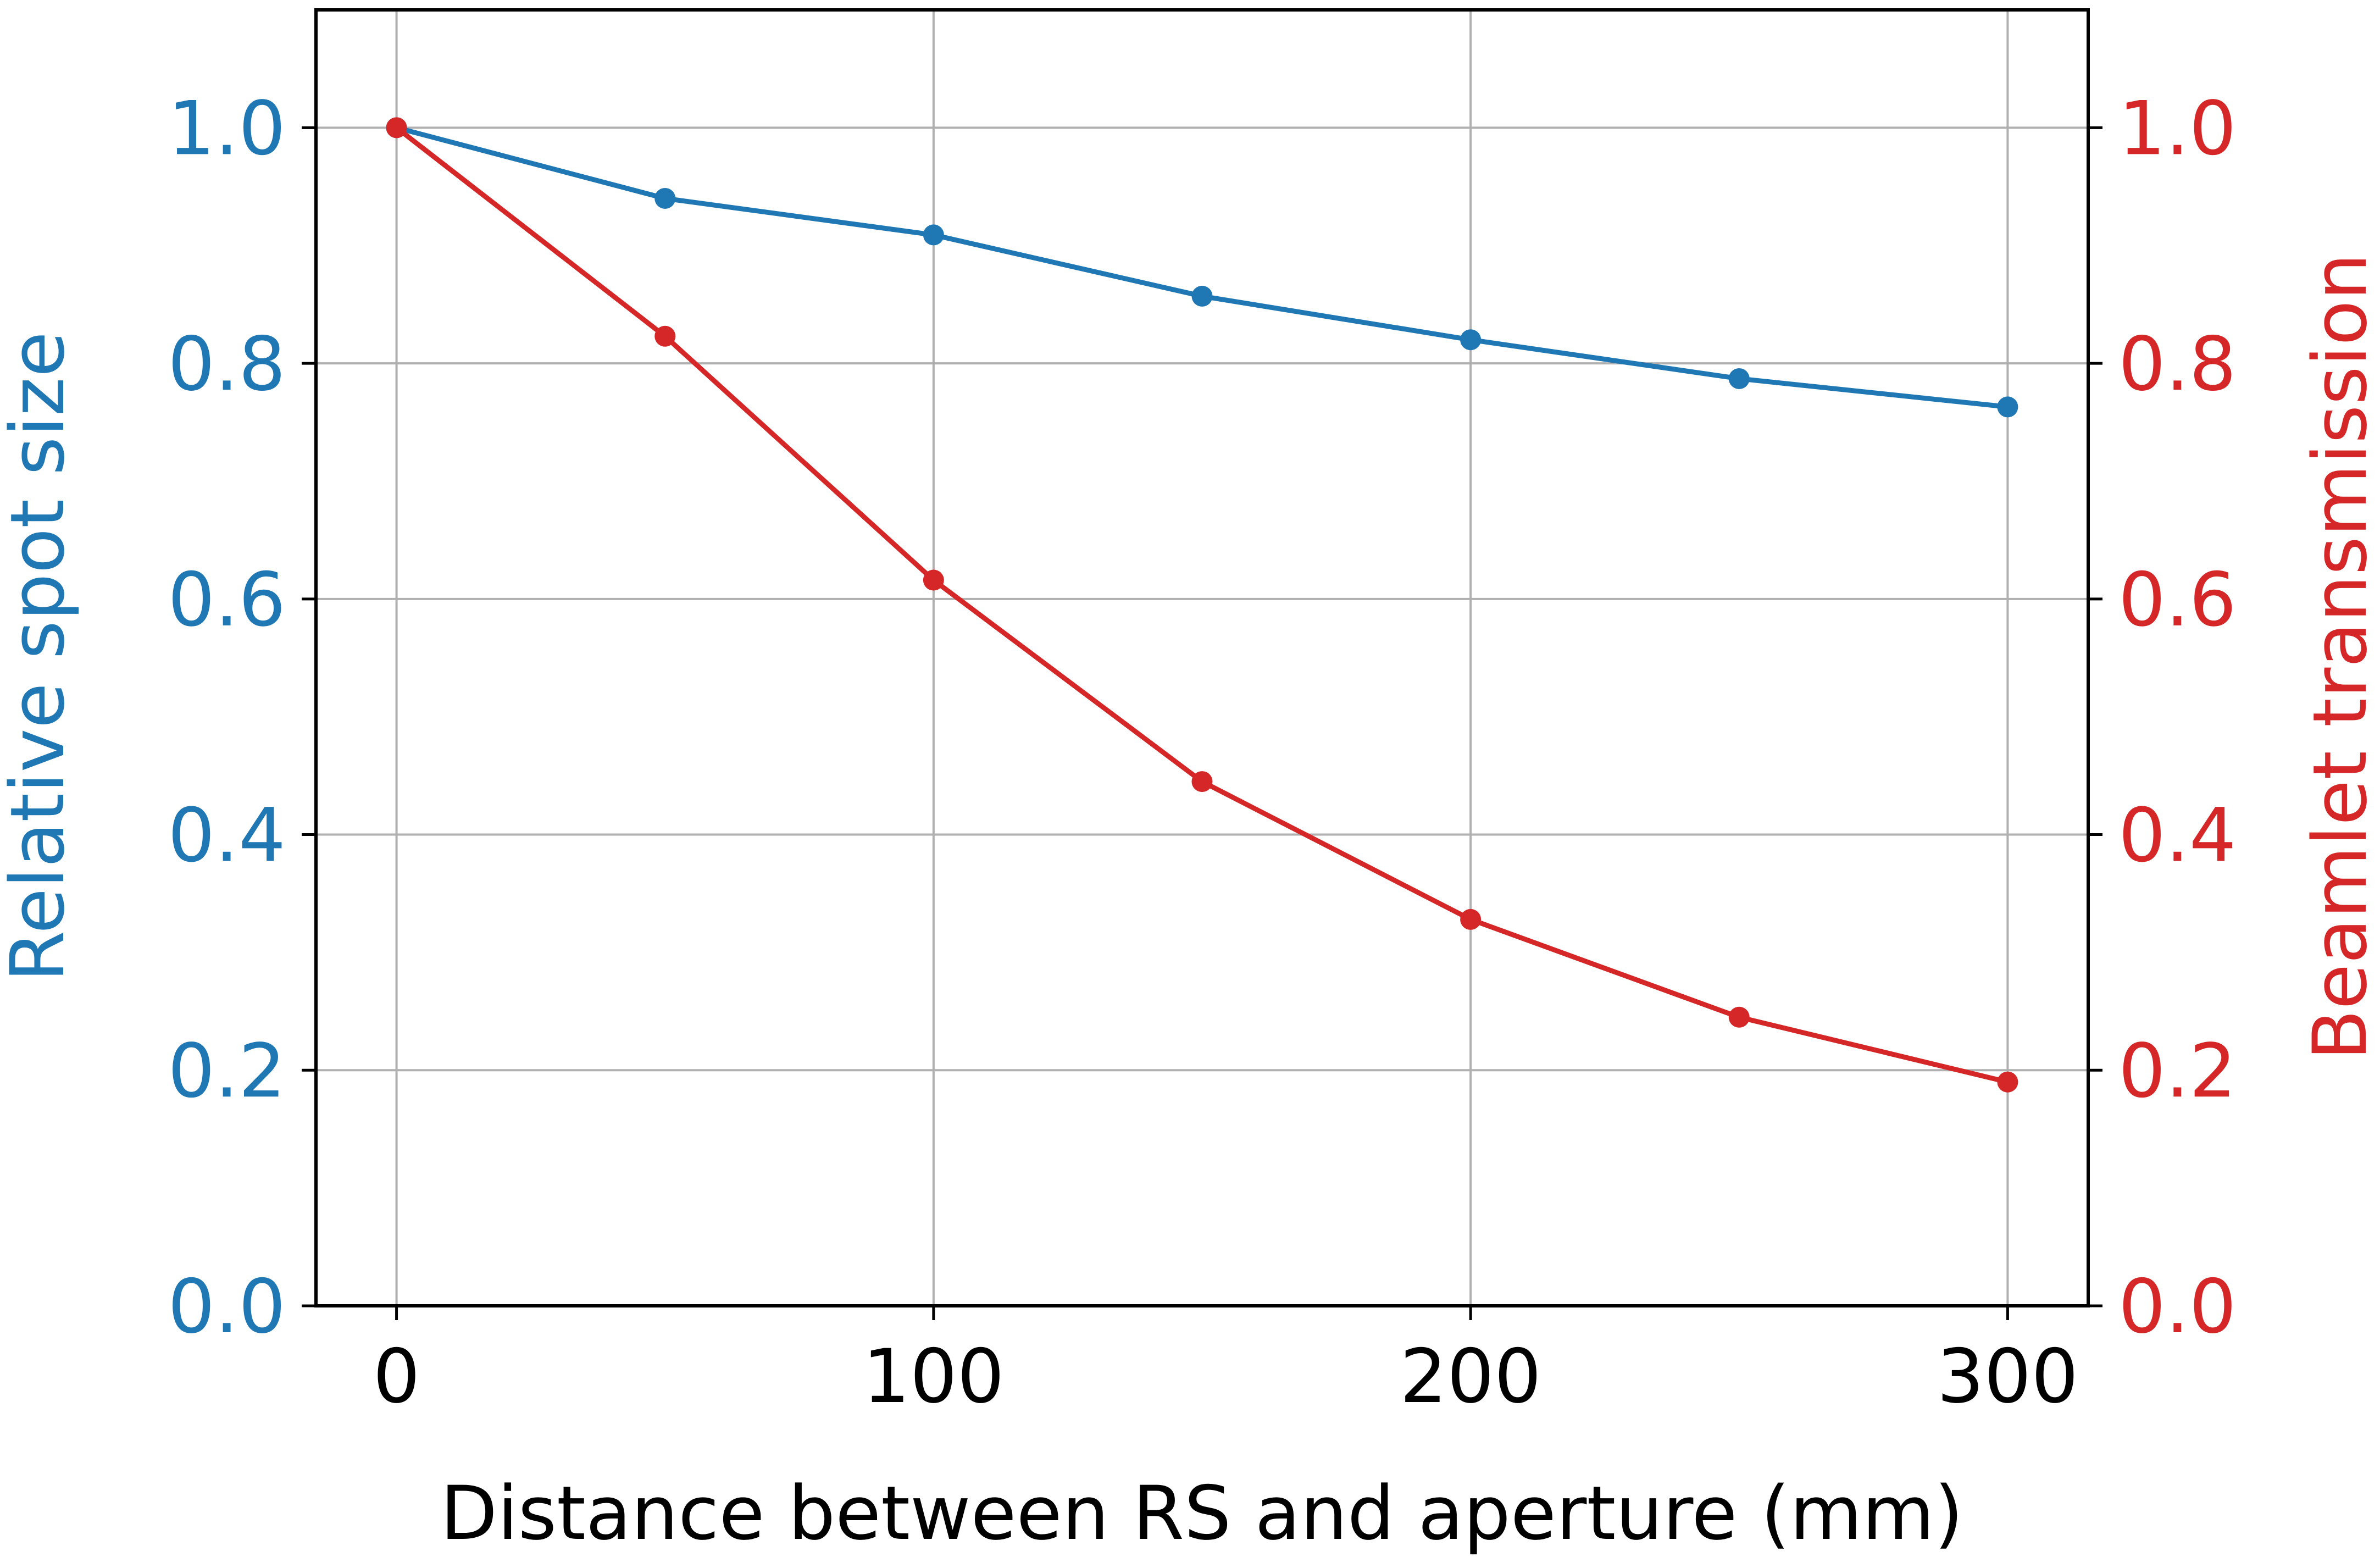 The height and width of the screenshot is (1568, 2380). What do you see at coordinates (227, 1307) in the screenshot?
I see `left-y-tick-label: 0.0` at bounding box center [227, 1307].